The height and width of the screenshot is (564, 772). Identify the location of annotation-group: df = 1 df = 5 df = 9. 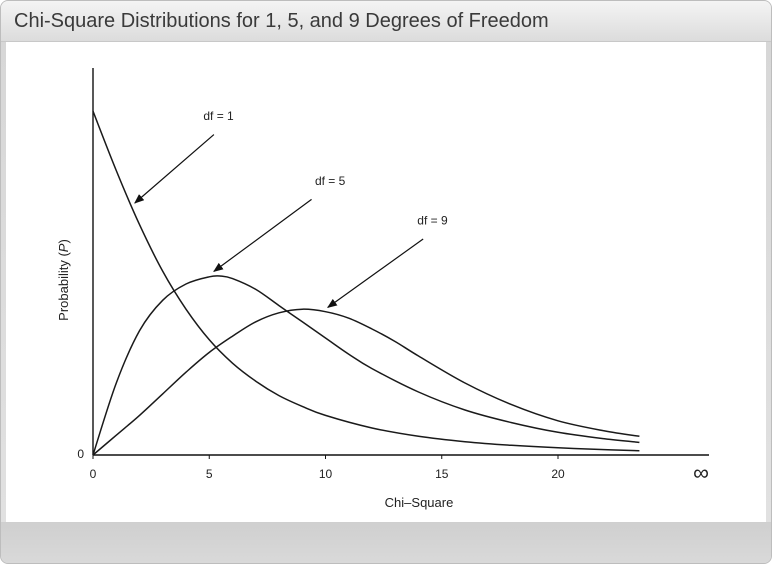
(291, 208).